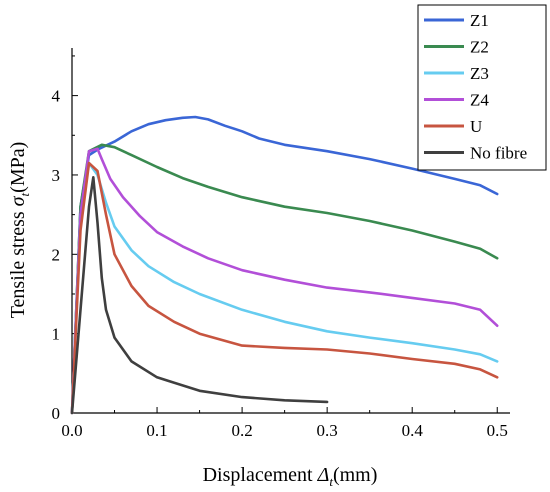 The width and height of the screenshot is (550, 492). Describe the element at coordinates (56, 334) in the screenshot. I see `y-tick-label: 1` at that location.